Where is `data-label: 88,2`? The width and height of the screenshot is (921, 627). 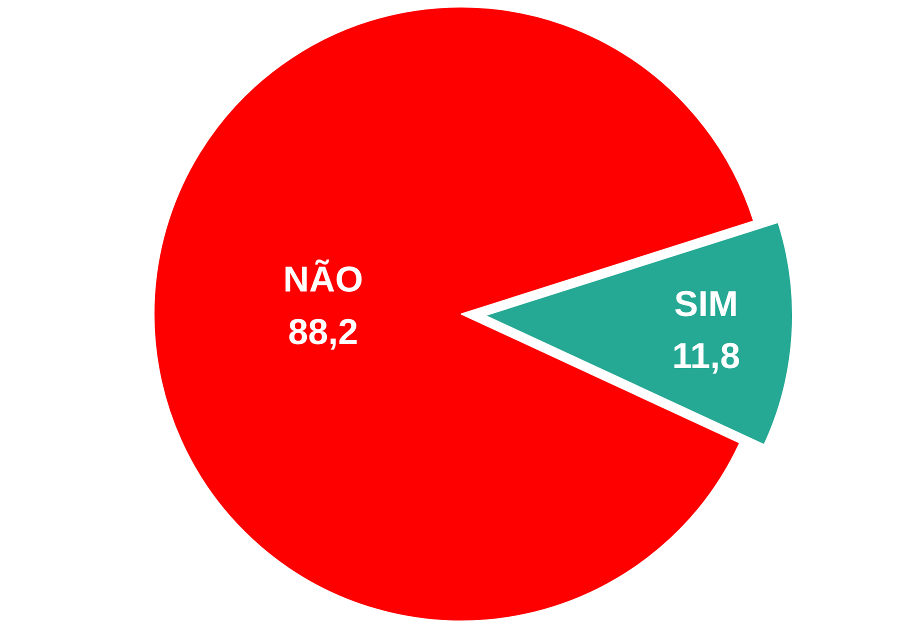 data-label: 88,2 is located at coordinates (323, 331).